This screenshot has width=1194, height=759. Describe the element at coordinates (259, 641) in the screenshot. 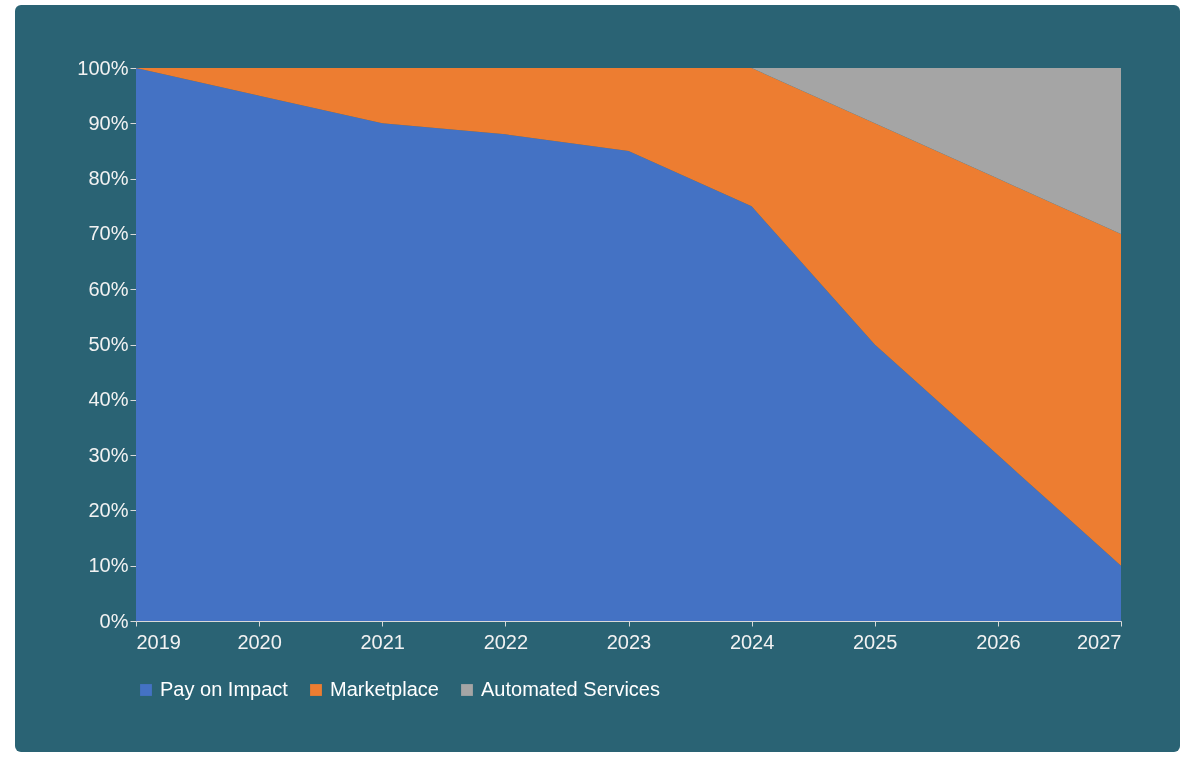

I see `x-tick-label: 2020` at that location.